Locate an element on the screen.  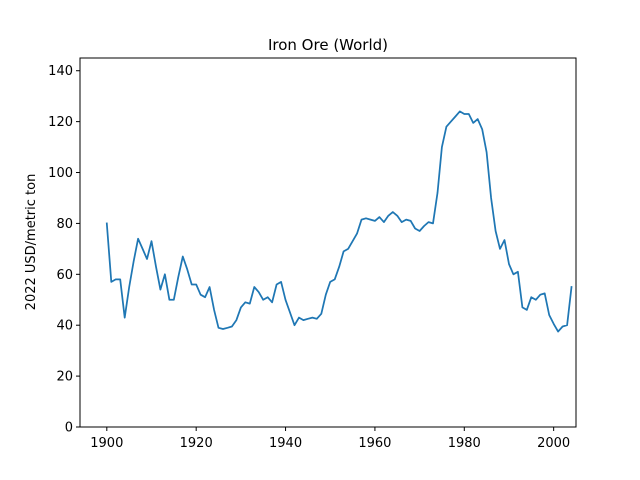
x-axis: 1900 1920 1940 1960 1980 2000 is located at coordinates (330, 439).